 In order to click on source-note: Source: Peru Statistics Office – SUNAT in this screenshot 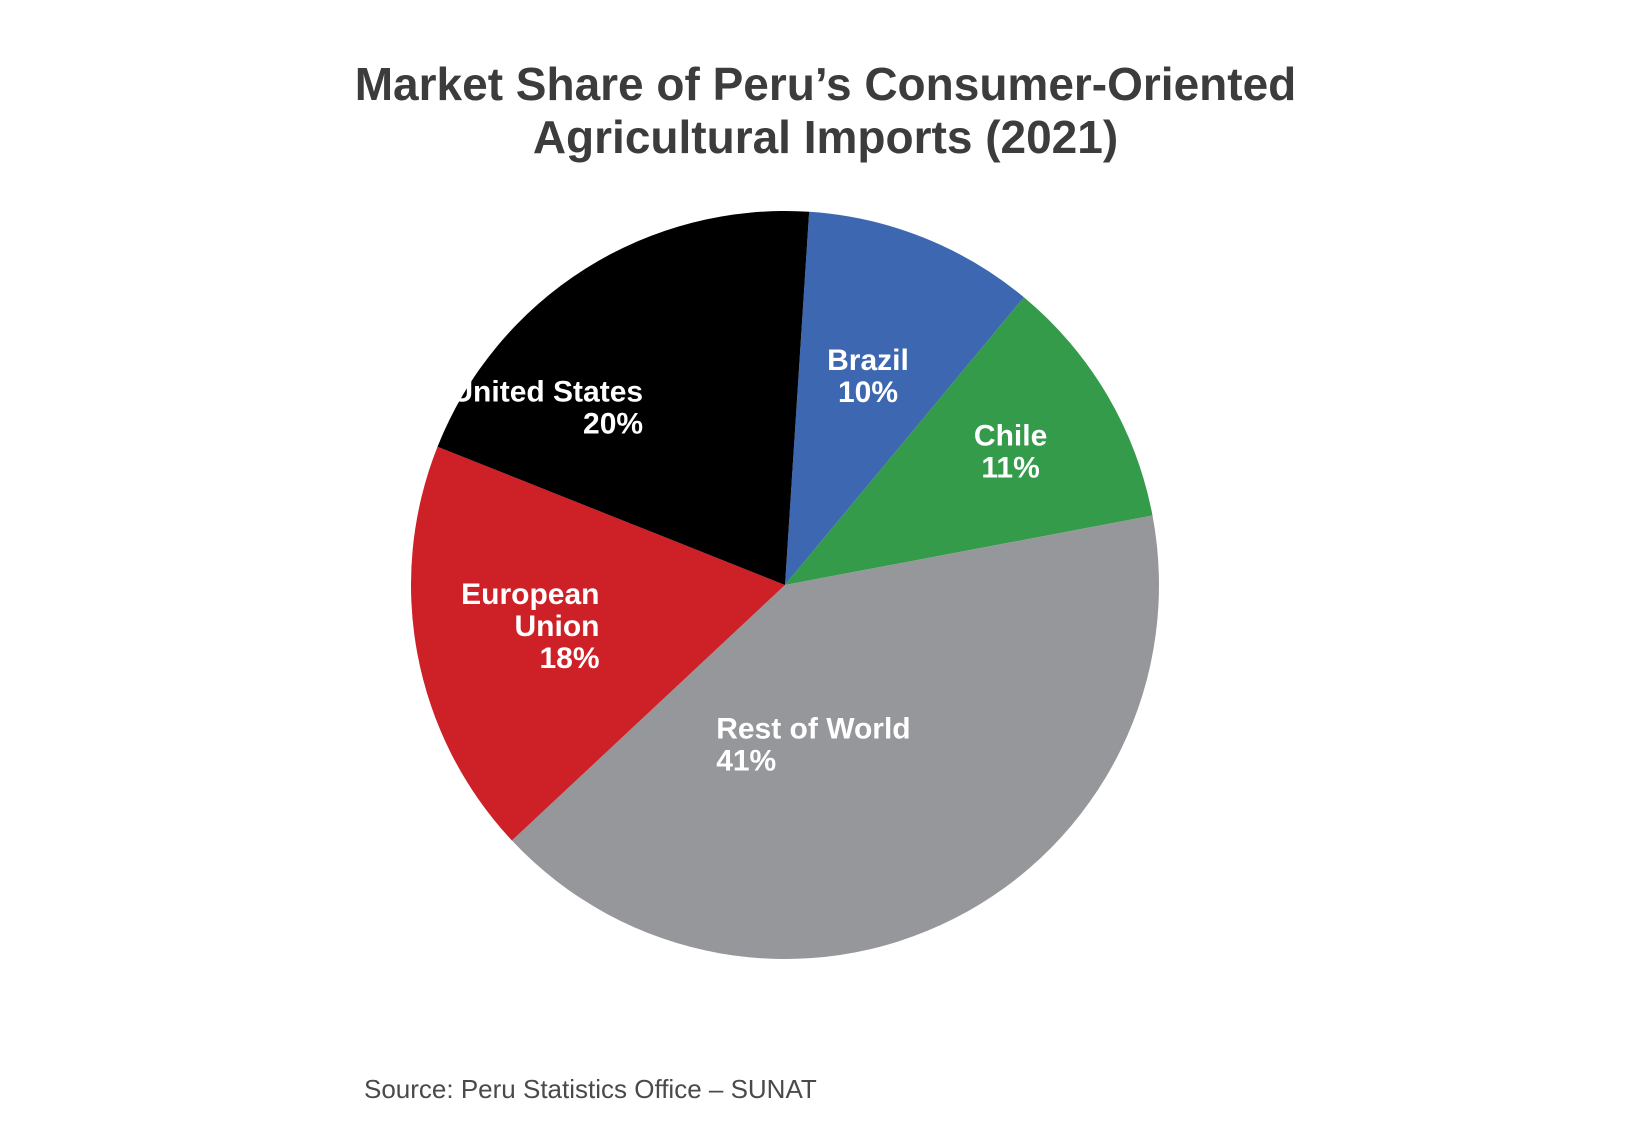, I will do `click(590, 1089)`.